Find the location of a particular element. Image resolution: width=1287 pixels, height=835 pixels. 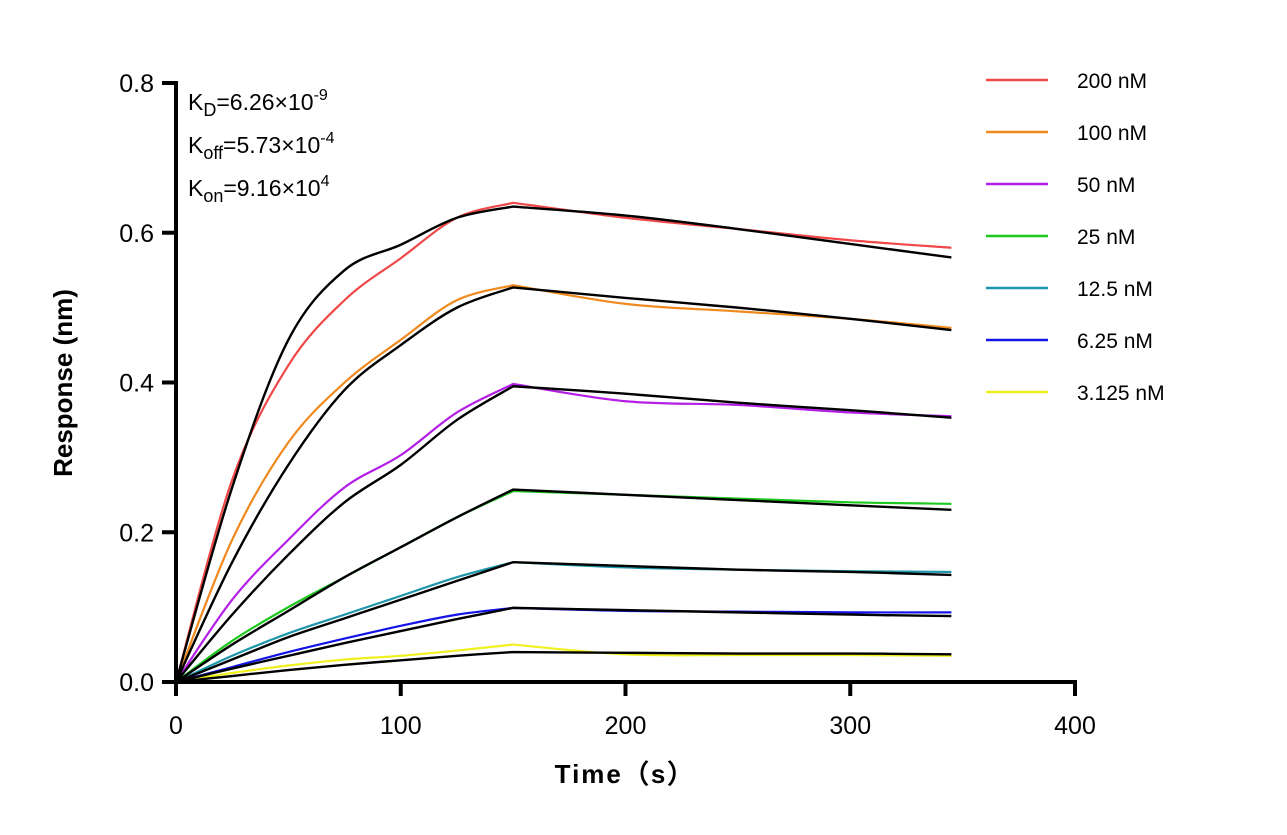

legend-item: 12.5 nM is located at coordinates (1069, 289).